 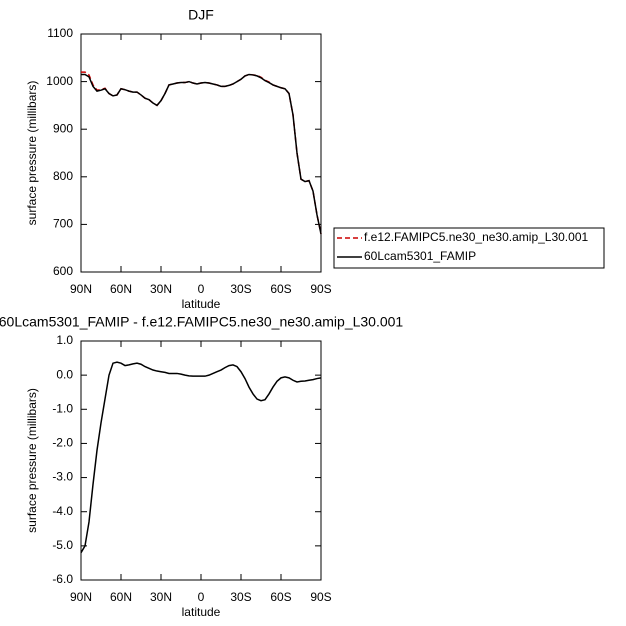 What do you see at coordinates (62, 579) in the screenshot?
I see `y-tick-label: -6.0` at bounding box center [62, 579].